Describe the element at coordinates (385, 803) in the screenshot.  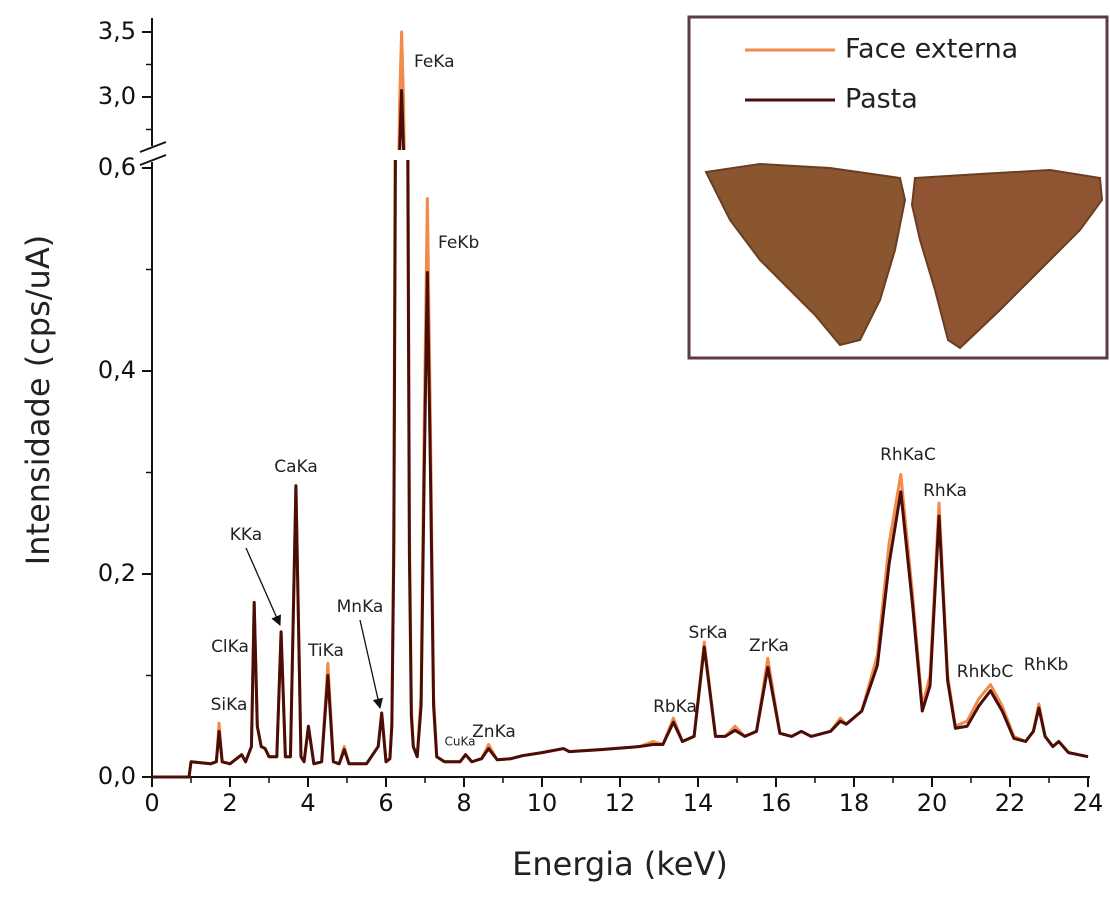
I see `x-tick-label: 6` at that location.